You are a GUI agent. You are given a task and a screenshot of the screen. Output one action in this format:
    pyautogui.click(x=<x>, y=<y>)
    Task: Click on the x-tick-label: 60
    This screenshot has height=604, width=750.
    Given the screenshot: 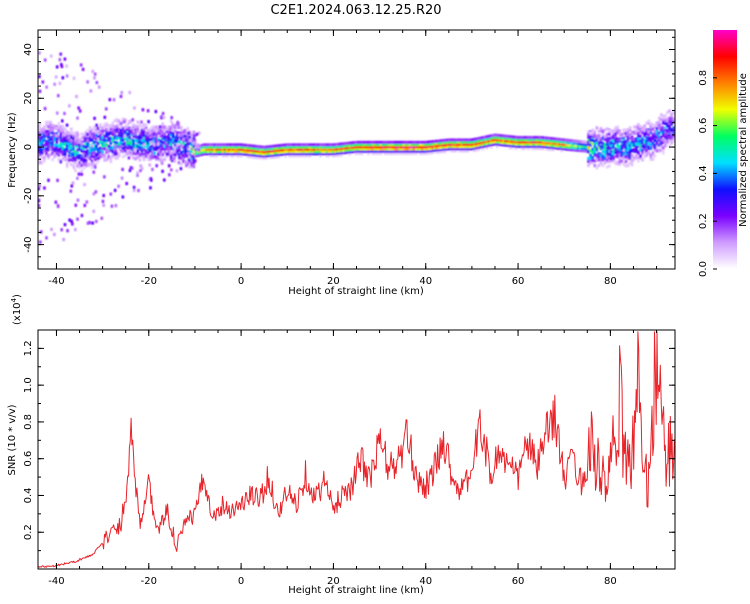 What is the action you would take?
    pyautogui.click(x=518, y=581)
    